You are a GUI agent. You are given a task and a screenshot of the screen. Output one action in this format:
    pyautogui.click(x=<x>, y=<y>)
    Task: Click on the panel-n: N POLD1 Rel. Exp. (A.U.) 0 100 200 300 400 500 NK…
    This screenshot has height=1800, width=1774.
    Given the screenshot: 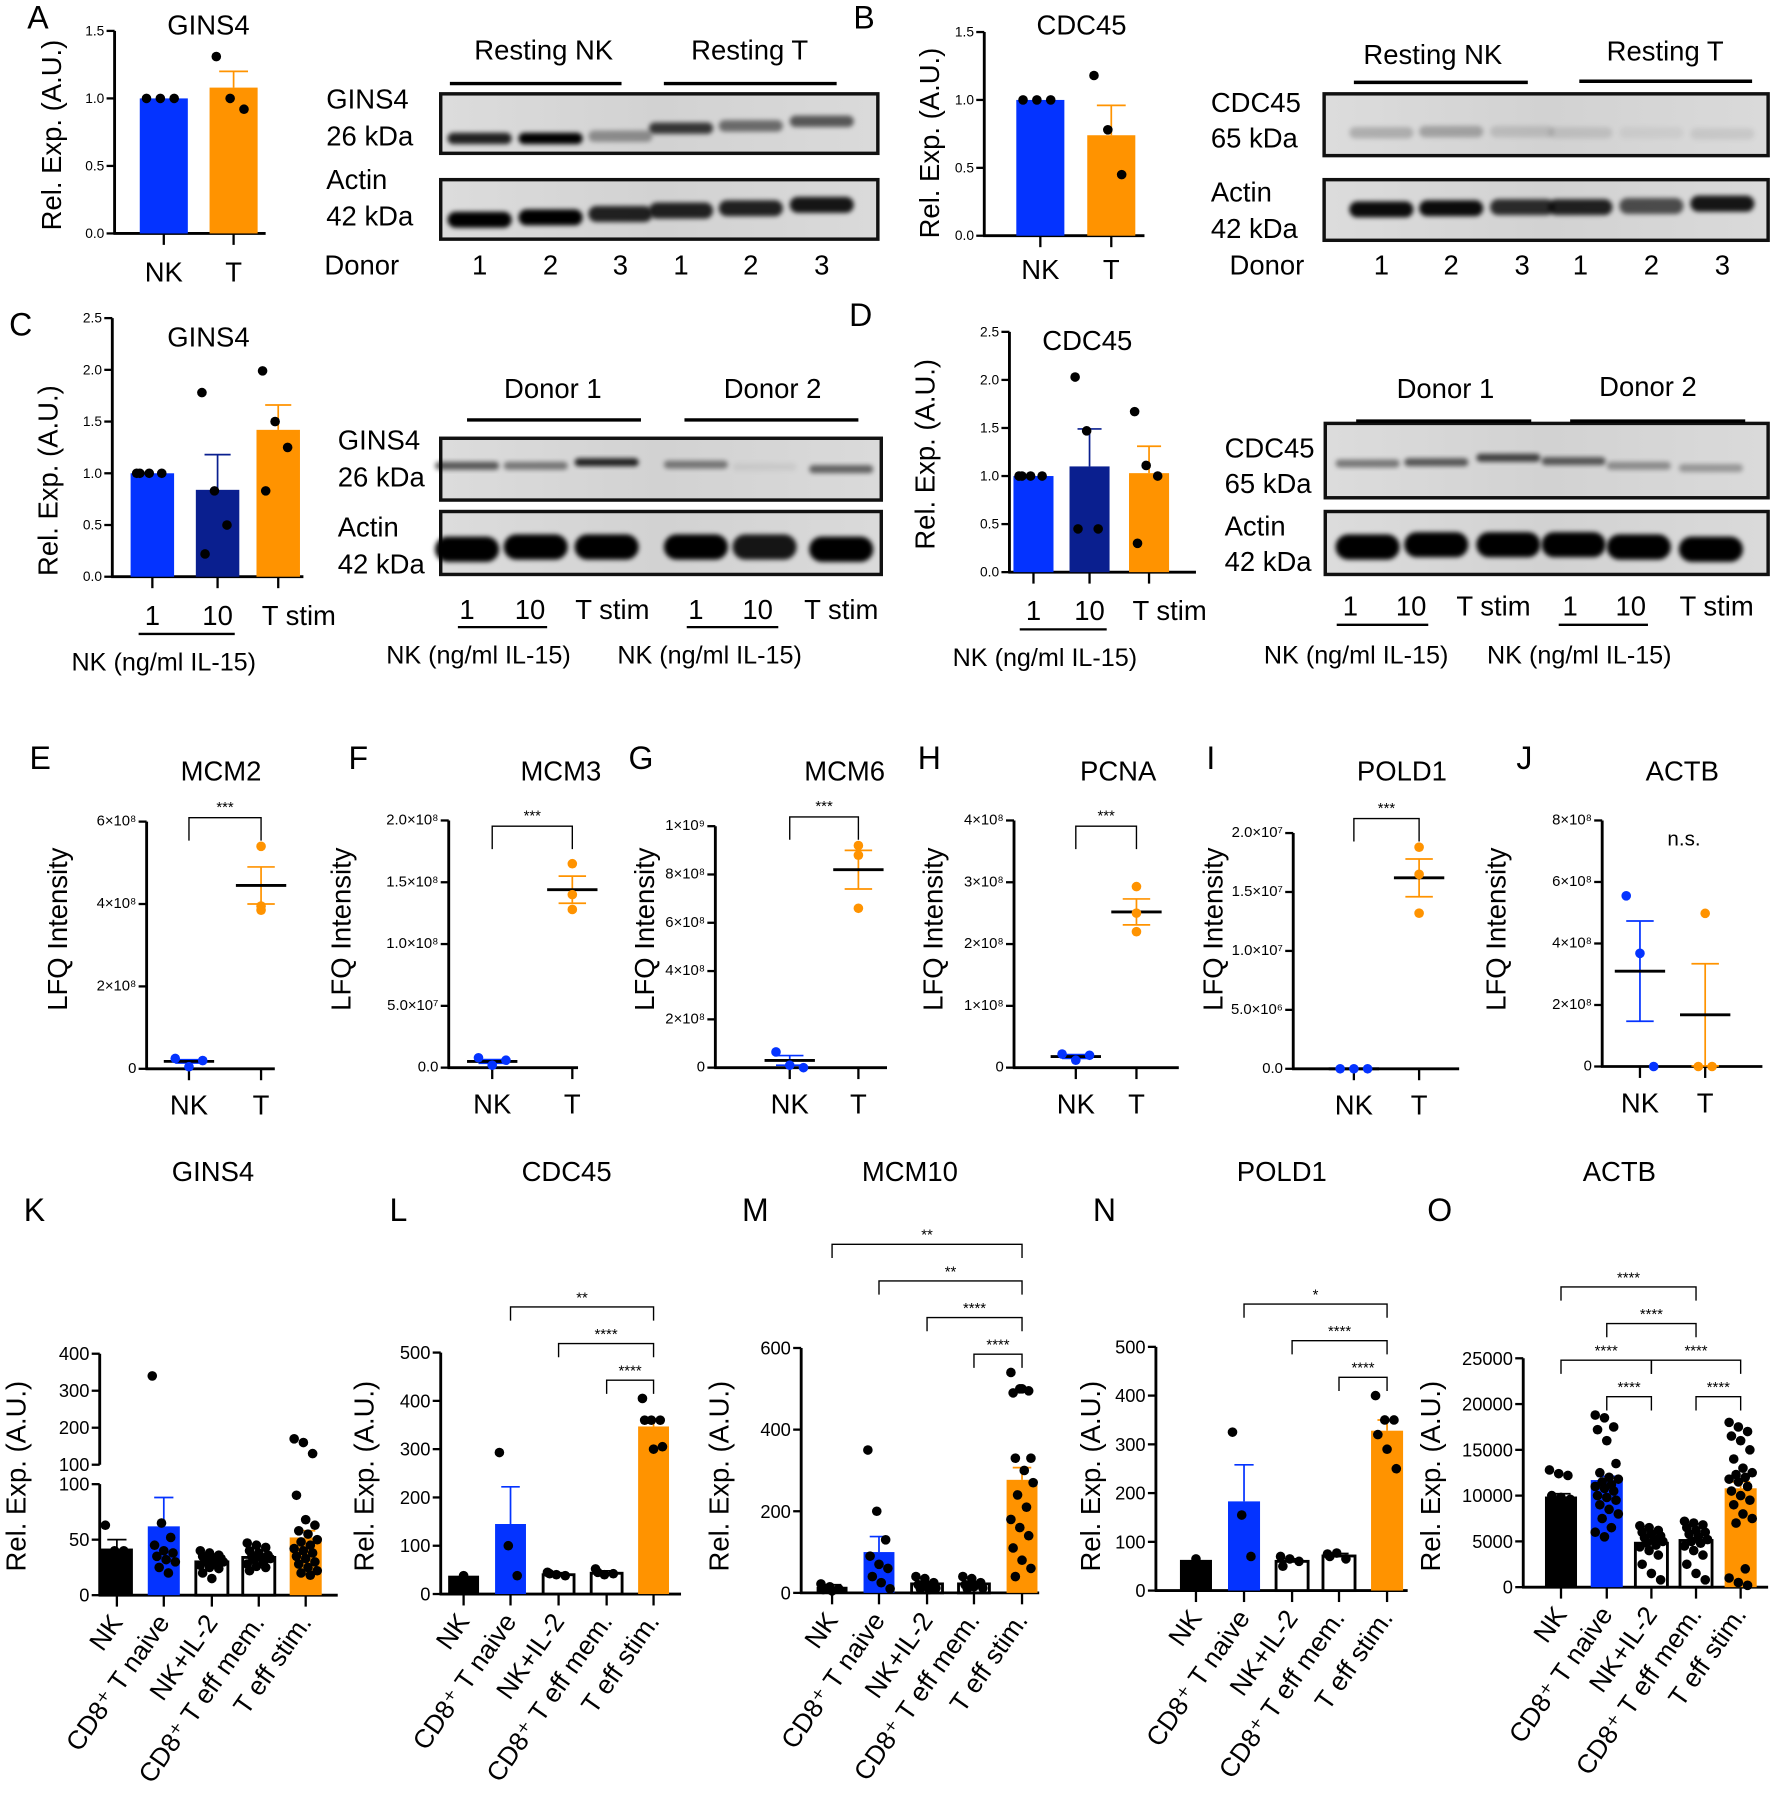 What is the action you would take?
    pyautogui.click(x=1241, y=1470)
    